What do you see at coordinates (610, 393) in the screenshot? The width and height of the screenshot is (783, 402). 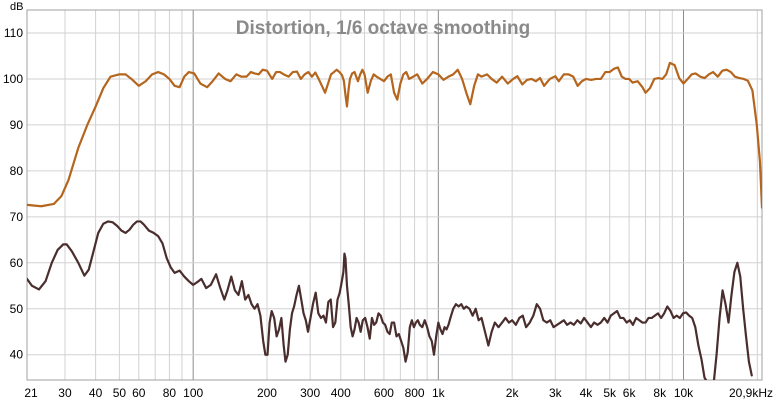 I see `x-tick-label: 5k` at bounding box center [610, 393].